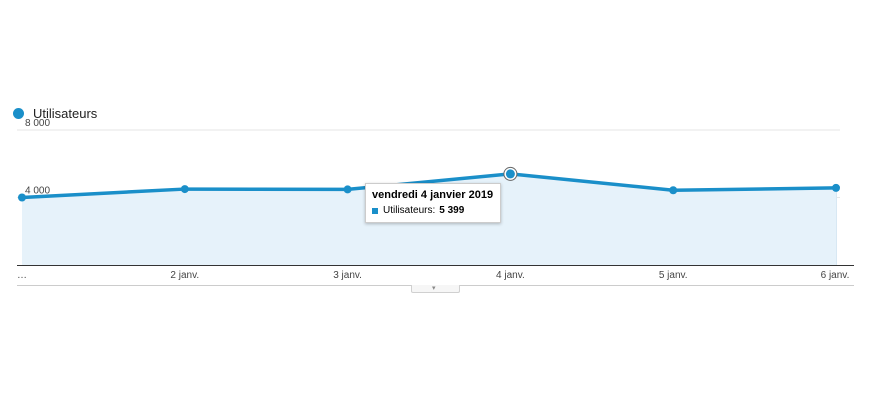  I want to click on y-tick-label: 8 000, so click(37, 123).